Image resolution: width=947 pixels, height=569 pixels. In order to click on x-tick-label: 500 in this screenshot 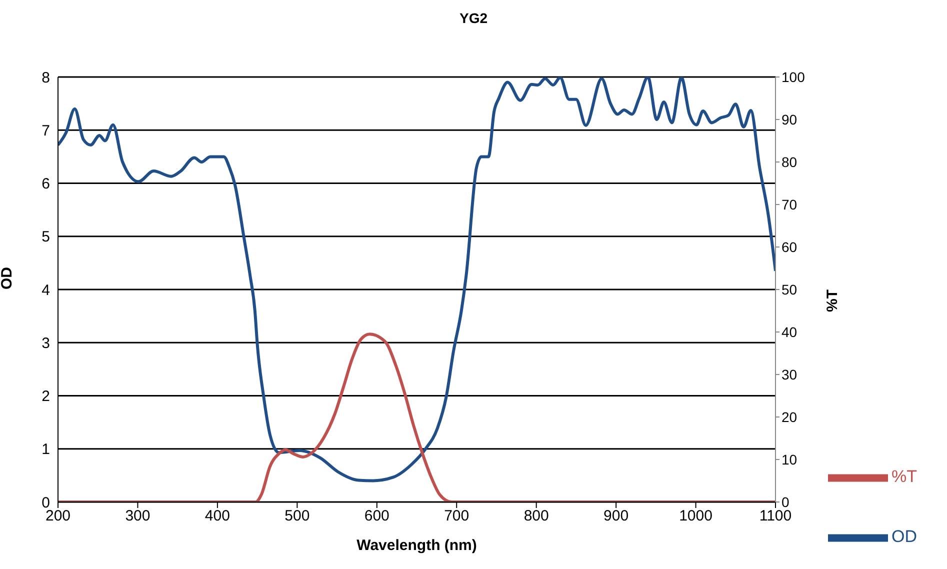, I will do `click(297, 516)`.